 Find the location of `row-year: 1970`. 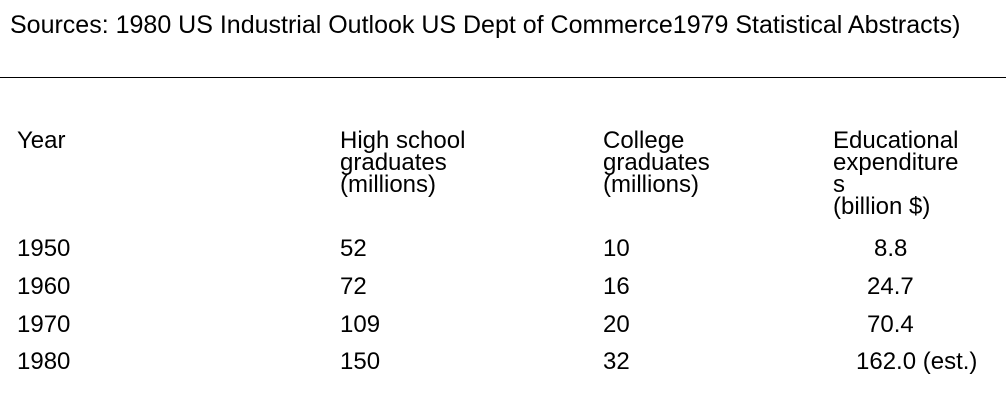

row-year: 1970 is located at coordinates (44, 324).